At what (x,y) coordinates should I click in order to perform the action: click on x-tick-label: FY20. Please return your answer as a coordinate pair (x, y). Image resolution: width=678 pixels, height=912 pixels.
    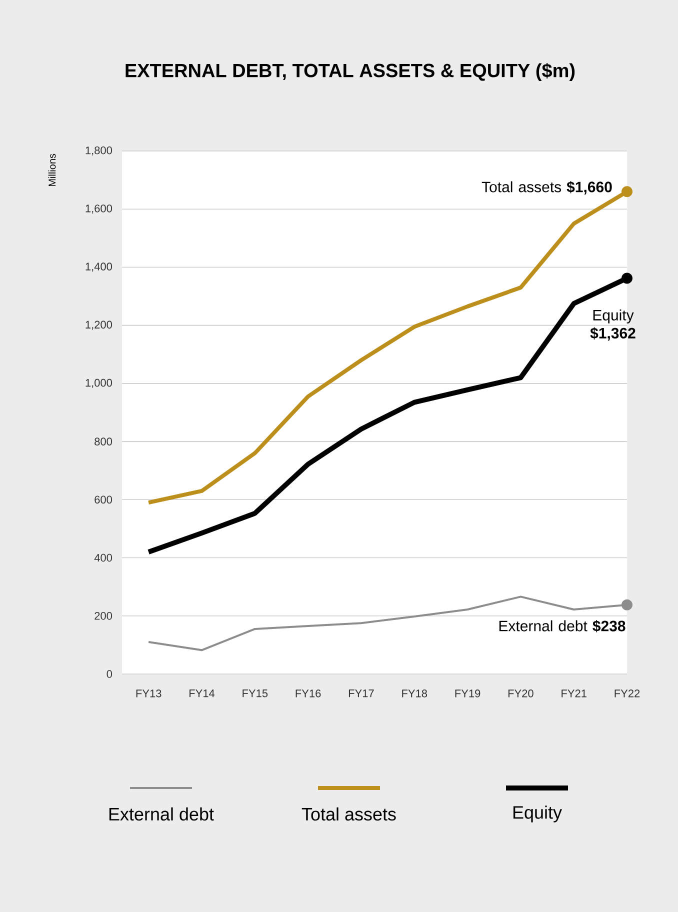
    Looking at the image, I should click on (521, 694).